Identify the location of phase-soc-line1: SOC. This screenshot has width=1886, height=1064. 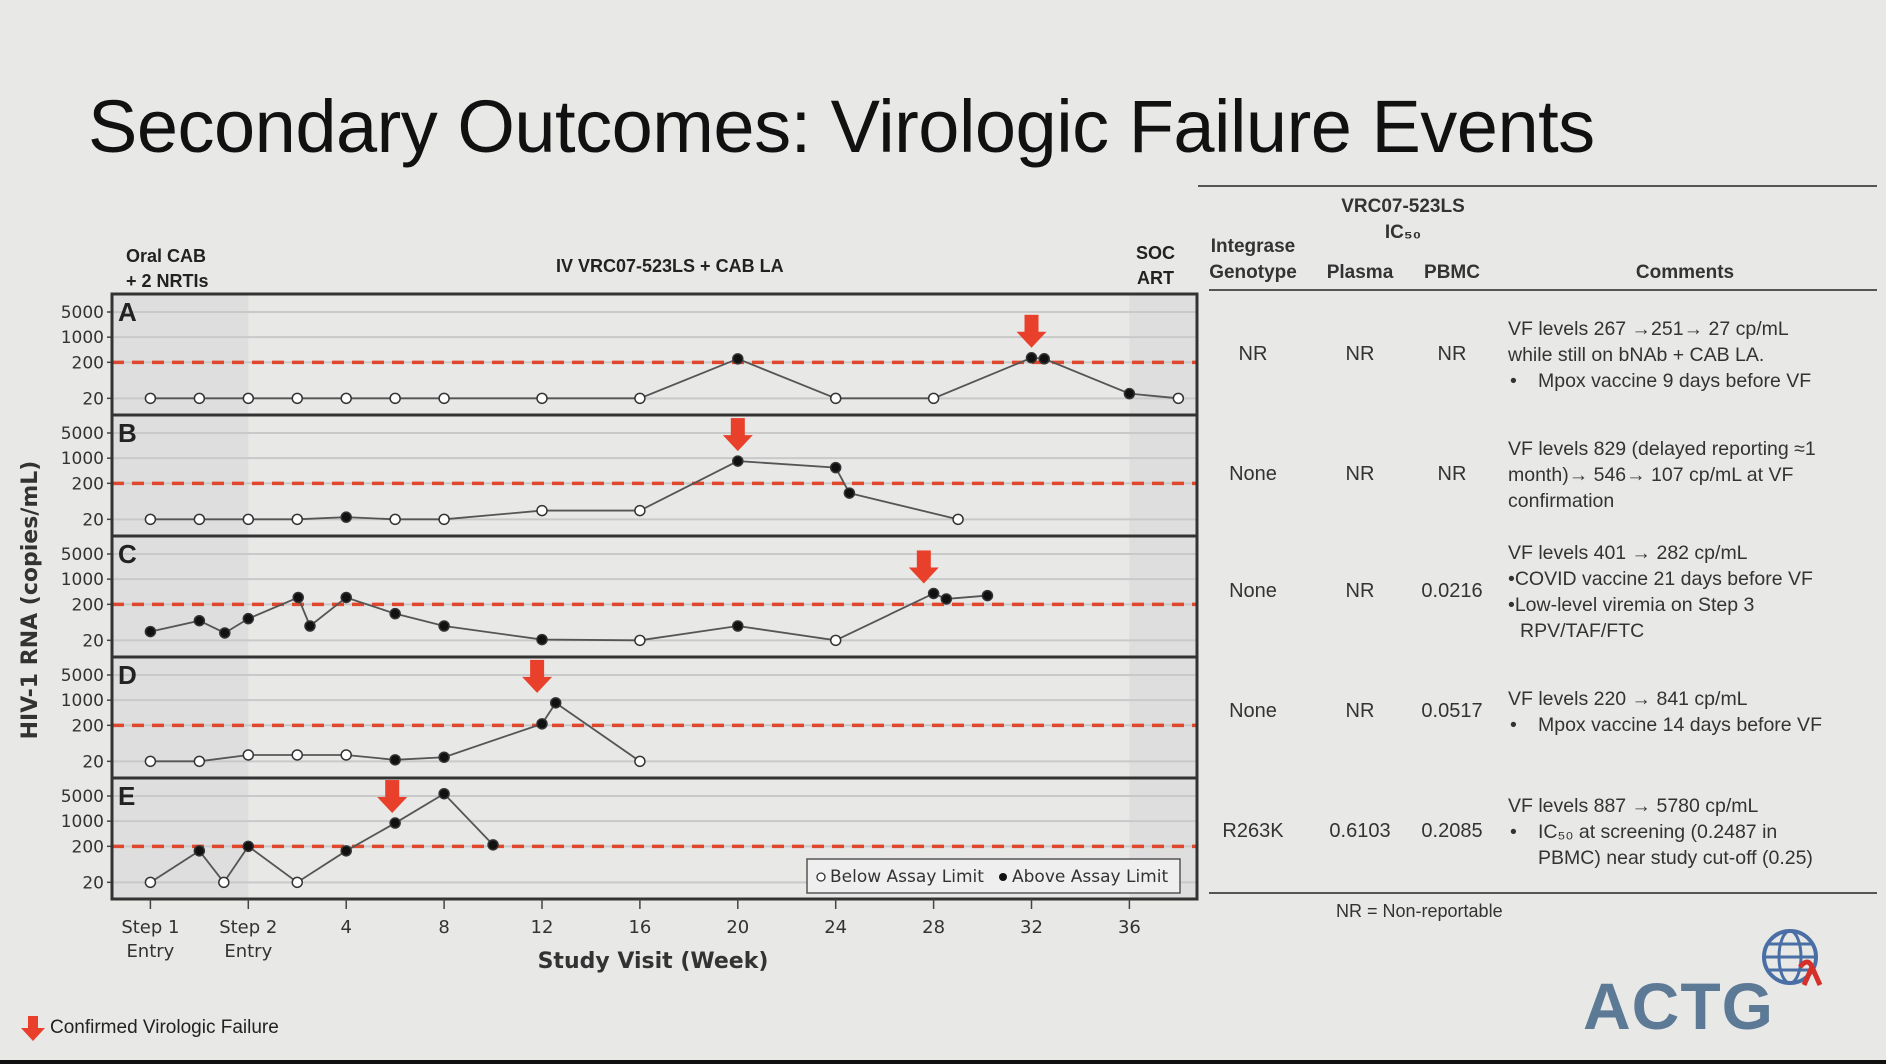
(1156, 253).